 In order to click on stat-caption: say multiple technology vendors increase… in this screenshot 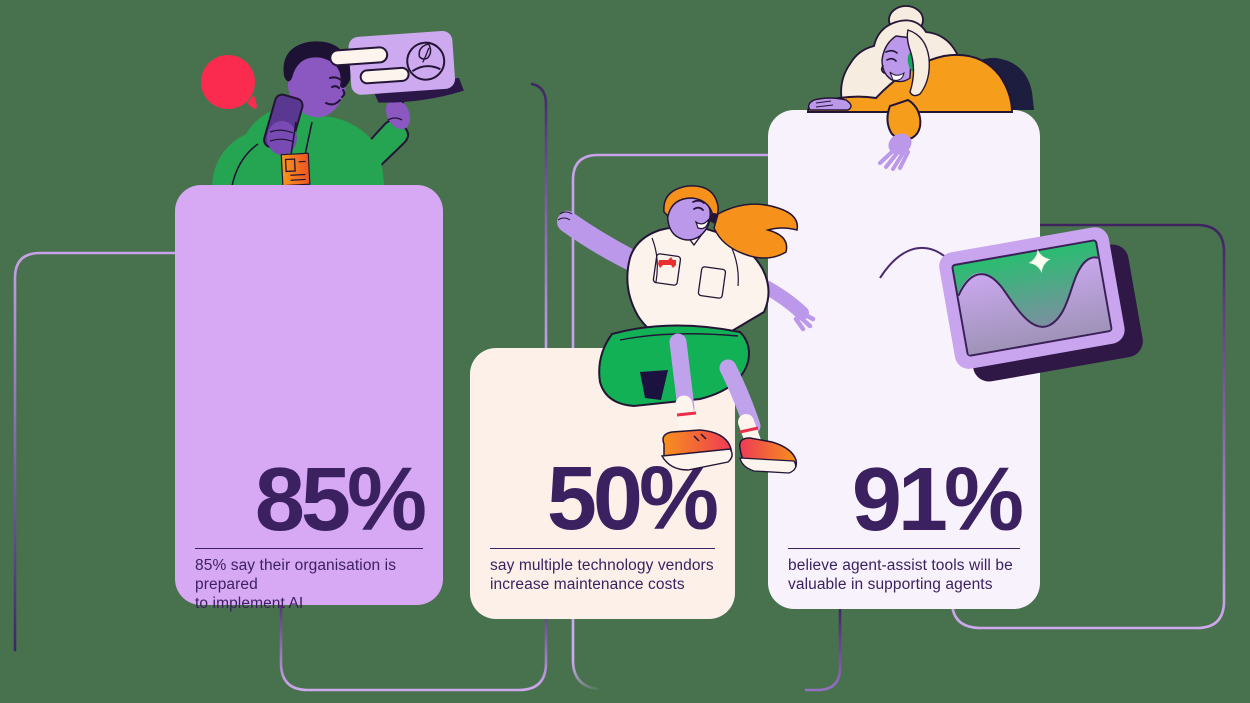, I will do `click(607, 575)`.